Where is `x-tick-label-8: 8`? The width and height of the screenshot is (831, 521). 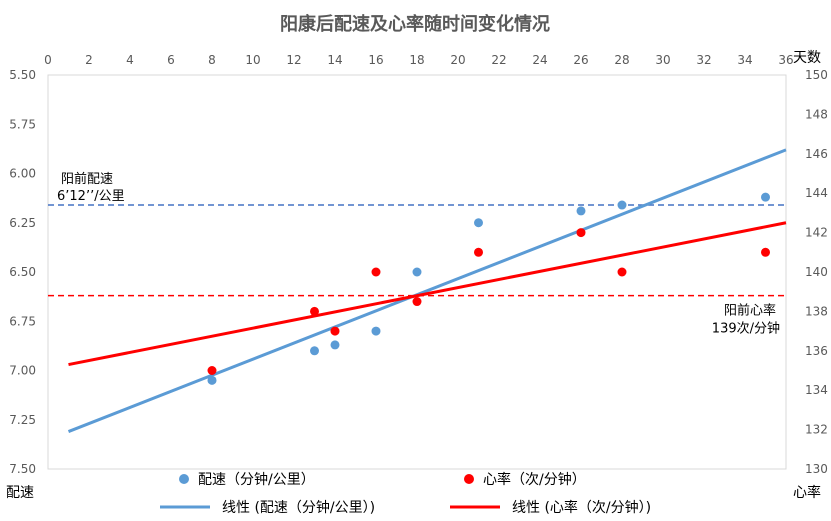
x-tick-label-8: 8 is located at coordinates (212, 60).